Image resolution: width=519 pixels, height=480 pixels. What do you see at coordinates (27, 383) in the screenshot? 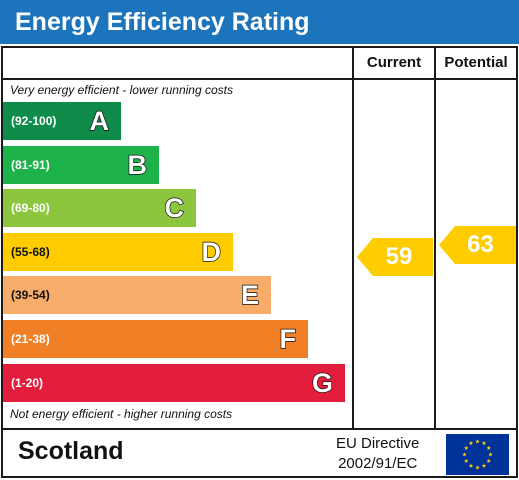
I see `band-range: (1-20)` at bounding box center [27, 383].